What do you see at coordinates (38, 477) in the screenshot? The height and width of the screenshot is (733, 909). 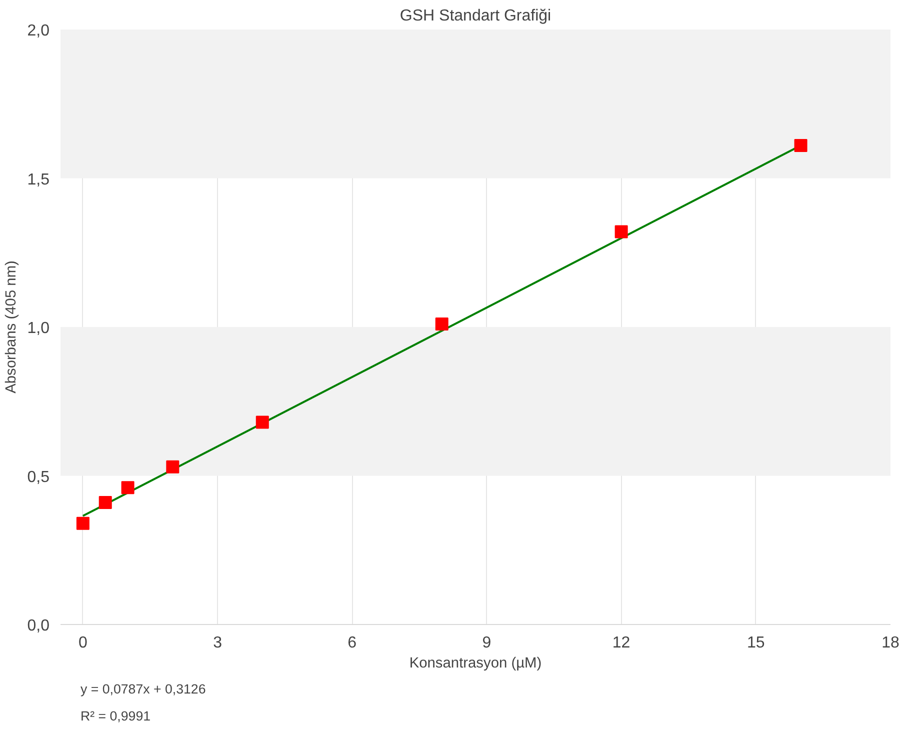 I see `y-tick-label: 0,5` at bounding box center [38, 477].